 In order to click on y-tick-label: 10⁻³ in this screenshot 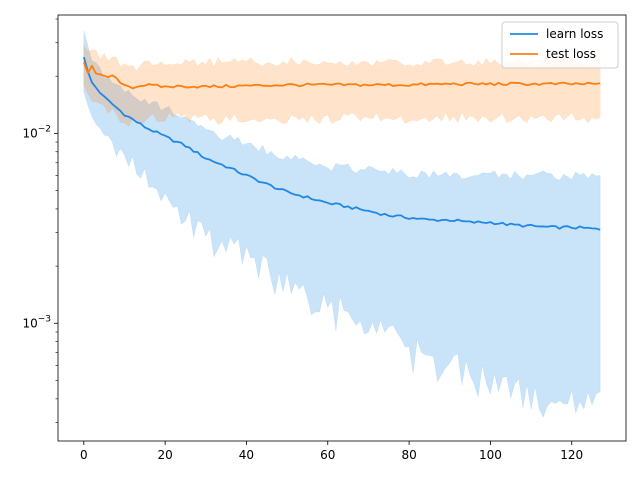, I will do `click(36, 322)`.